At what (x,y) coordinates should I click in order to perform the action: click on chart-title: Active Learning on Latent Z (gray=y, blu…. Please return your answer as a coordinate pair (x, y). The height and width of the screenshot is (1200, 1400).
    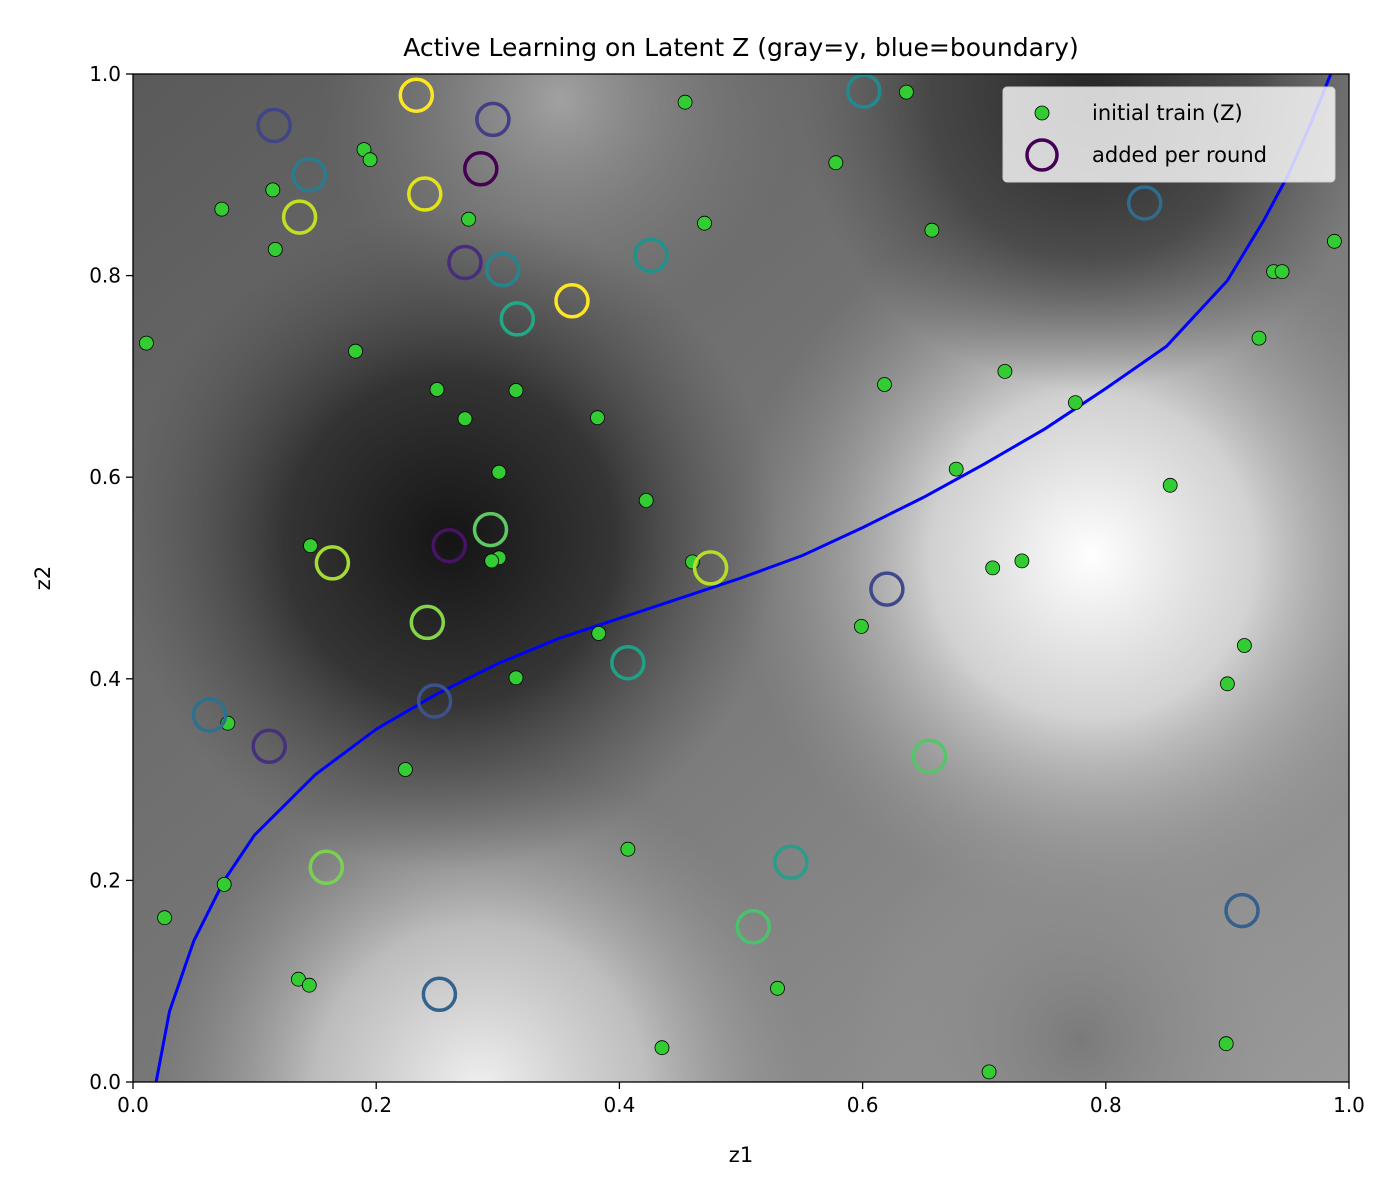
    Looking at the image, I should click on (740, 47).